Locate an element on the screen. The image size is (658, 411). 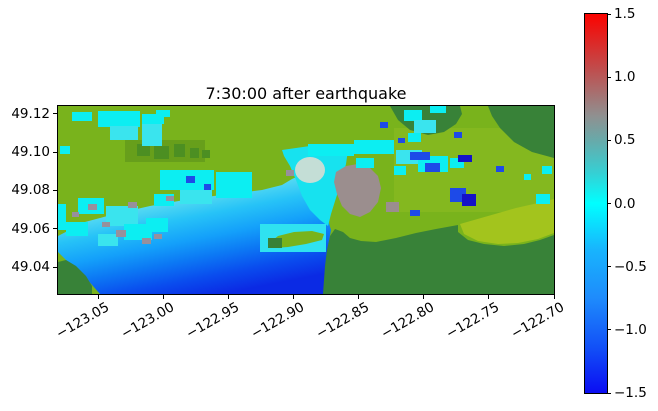
x-tick-label: −123.00 is located at coordinates (148, 321).